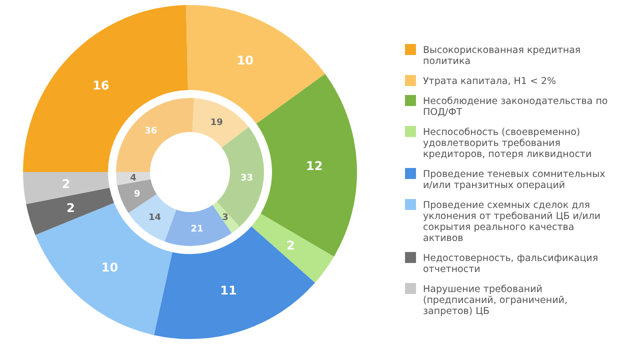 This screenshot has height=349, width=623. I want to click on data-label: 21, so click(197, 229).